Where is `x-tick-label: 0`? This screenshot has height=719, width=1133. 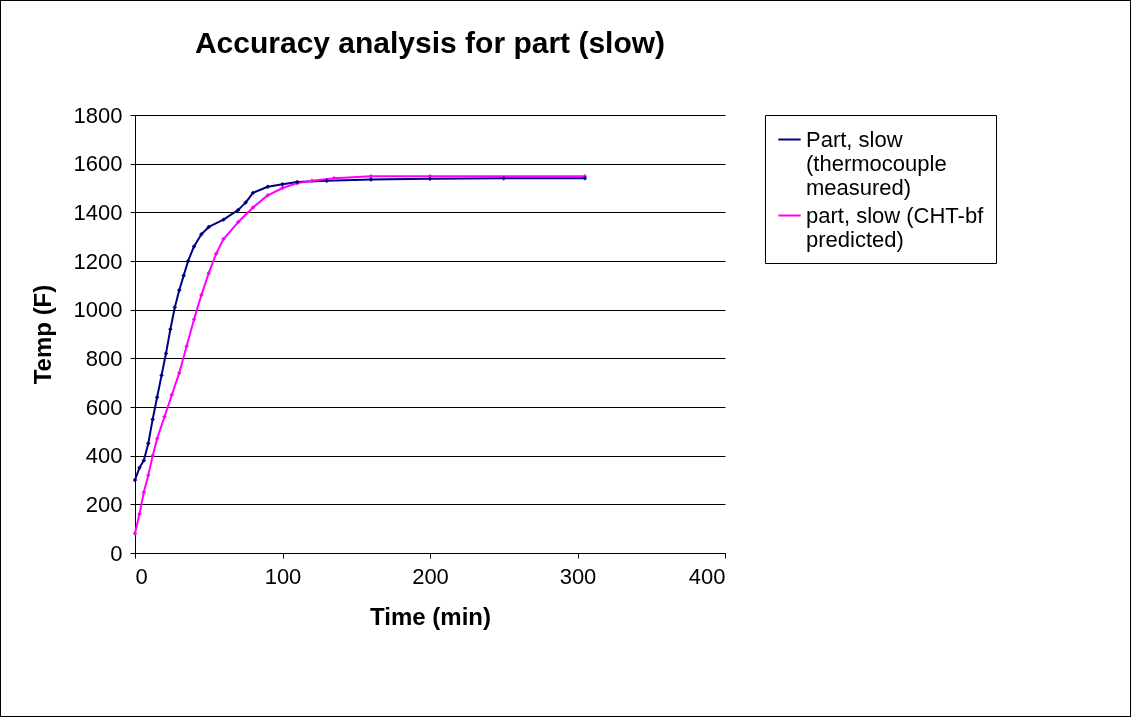
x-tick-label: 0 is located at coordinates (141, 576).